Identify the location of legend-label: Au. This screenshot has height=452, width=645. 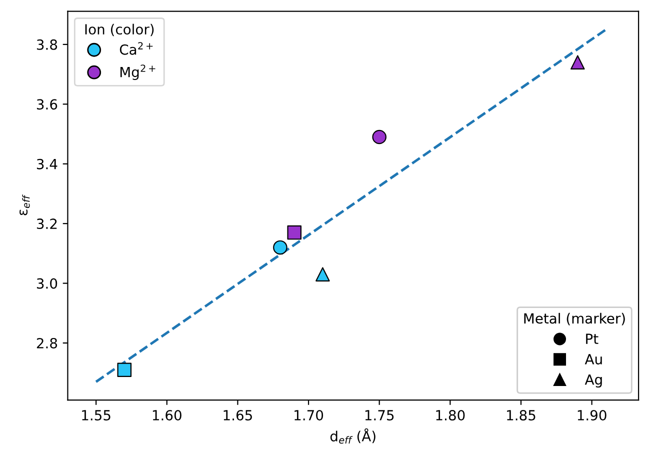
(593, 359).